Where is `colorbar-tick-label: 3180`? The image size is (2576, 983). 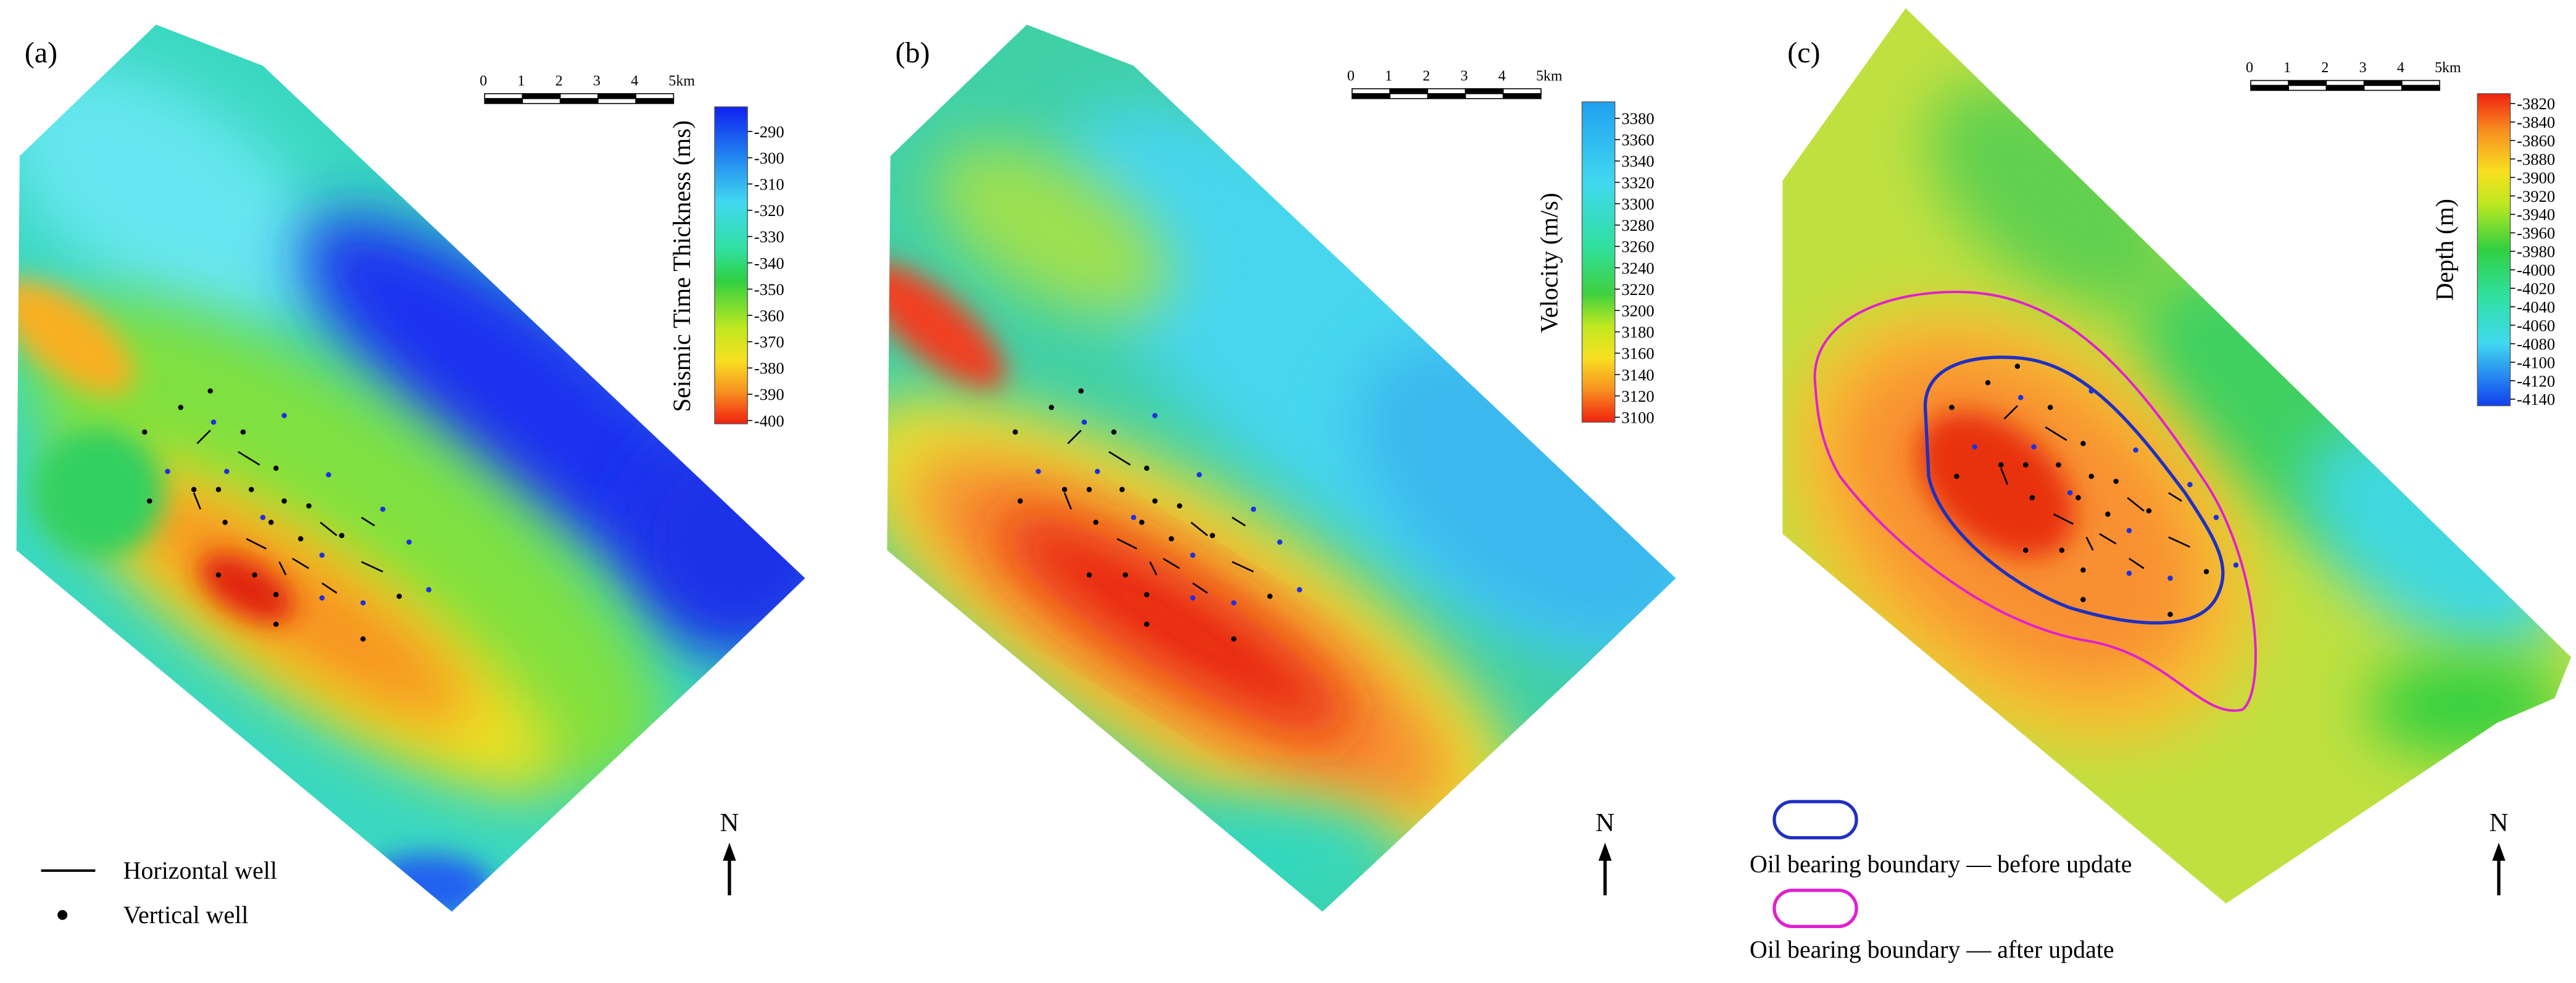 colorbar-tick-label: 3180 is located at coordinates (1637, 332).